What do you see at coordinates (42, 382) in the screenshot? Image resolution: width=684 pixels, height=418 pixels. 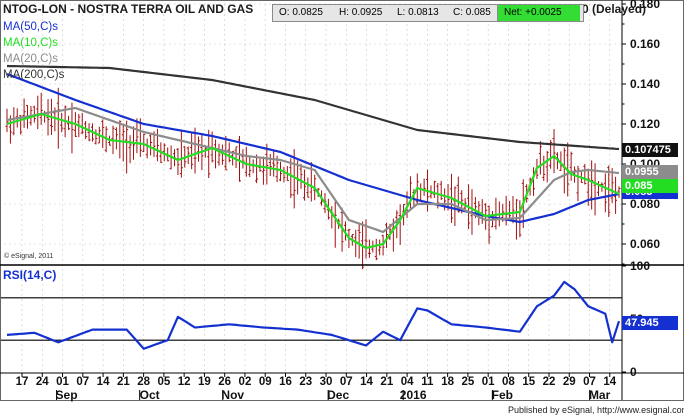 I see `x-tick-label: 24` at bounding box center [42, 382].